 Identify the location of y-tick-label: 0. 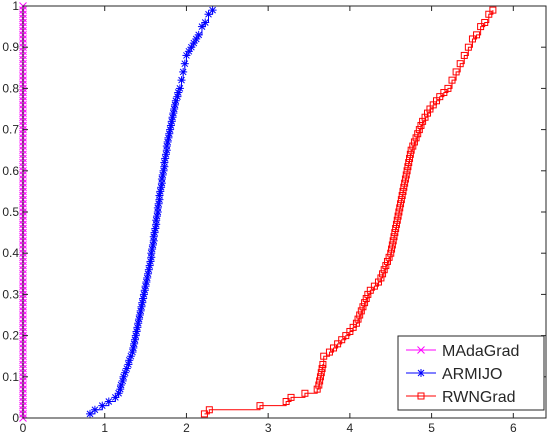
(15, 418).